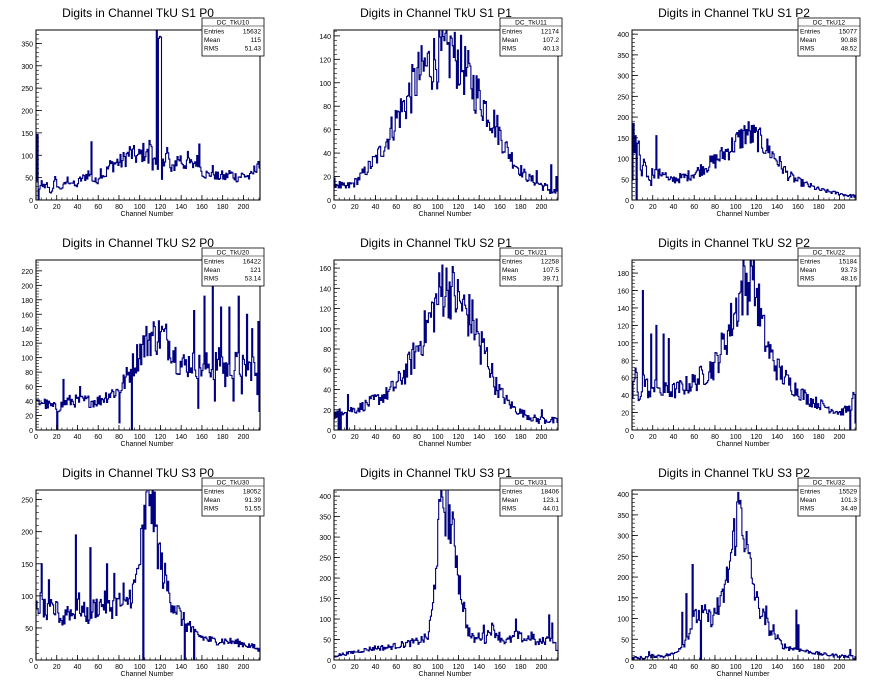 This screenshot has width=896, height=690. Describe the element at coordinates (848, 32) in the screenshot. I see `stats-value-entries: 15077` at that location.